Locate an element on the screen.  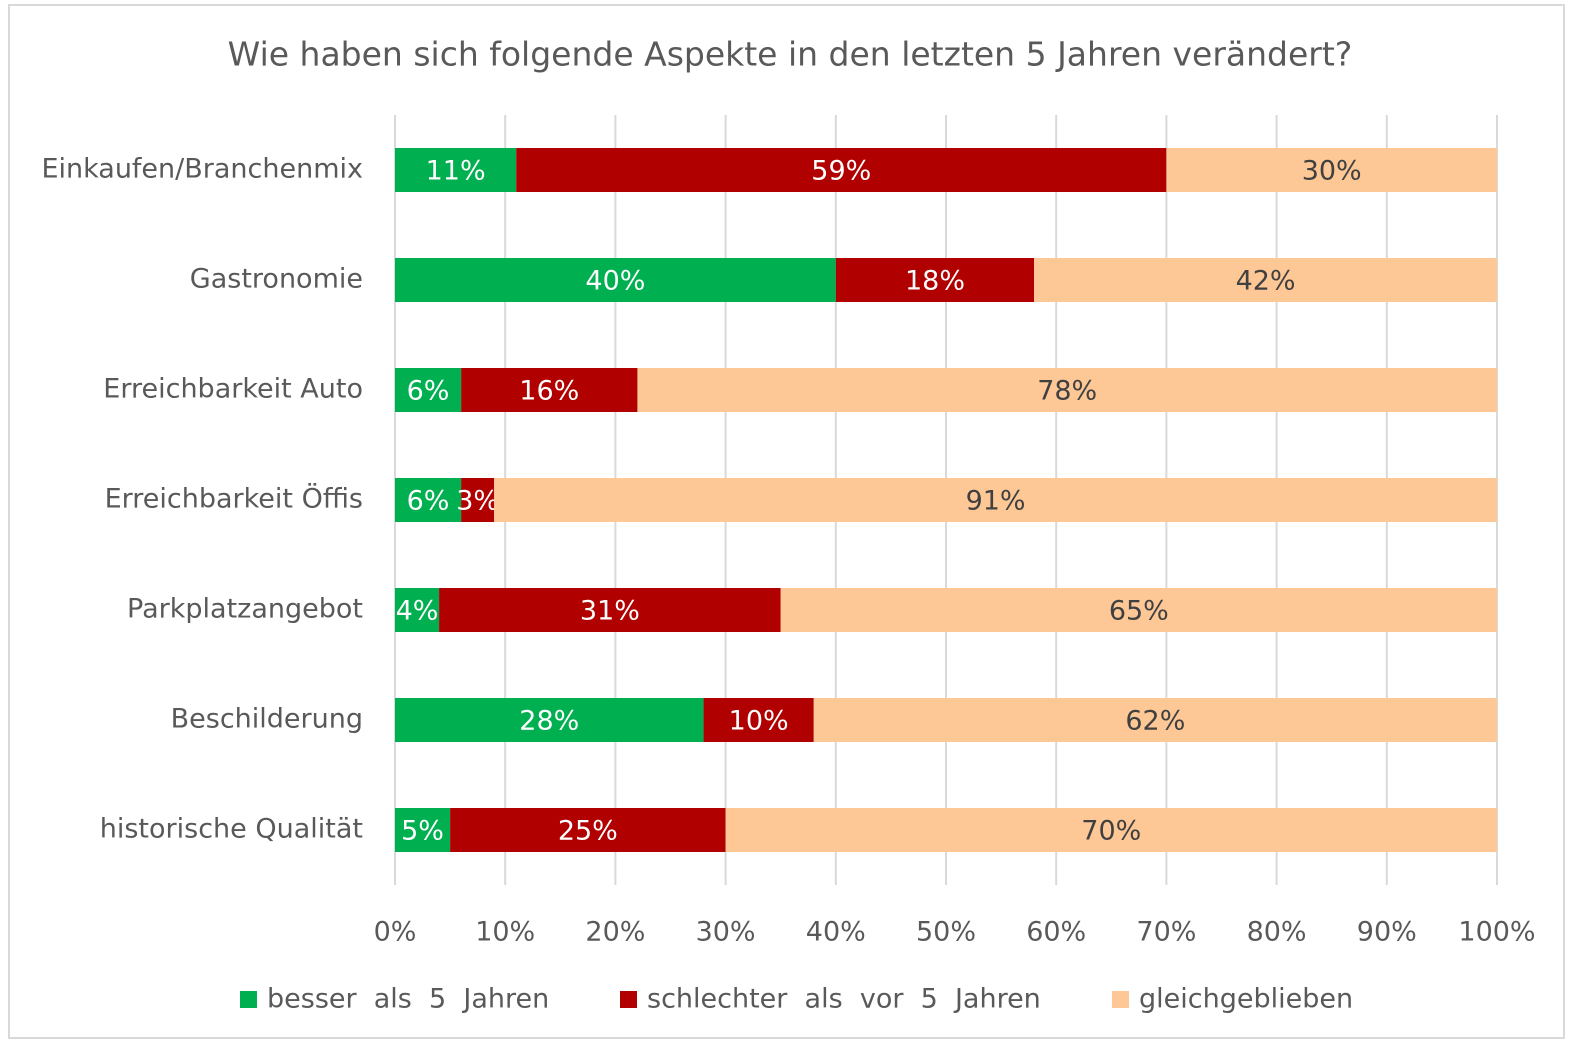
data-label: 16% is located at coordinates (549, 391).